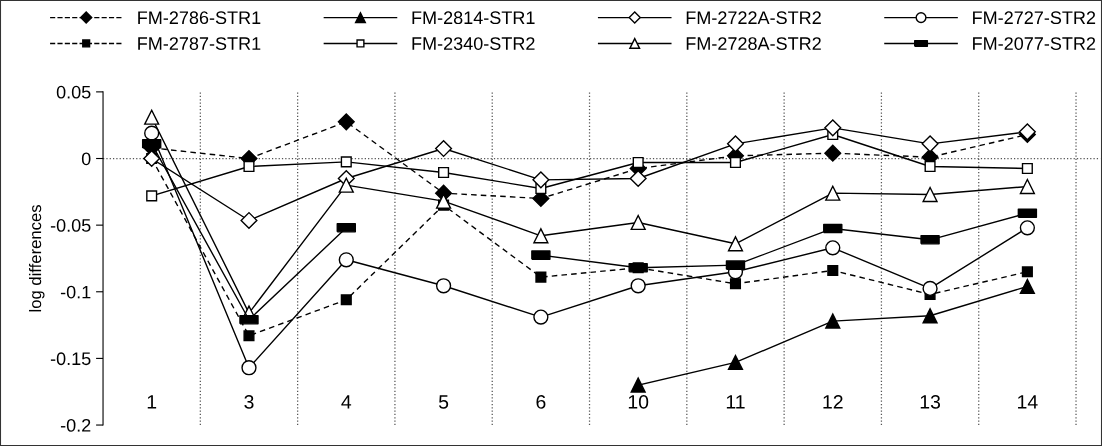  I want to click on x-tick-label: 6, so click(541, 402).